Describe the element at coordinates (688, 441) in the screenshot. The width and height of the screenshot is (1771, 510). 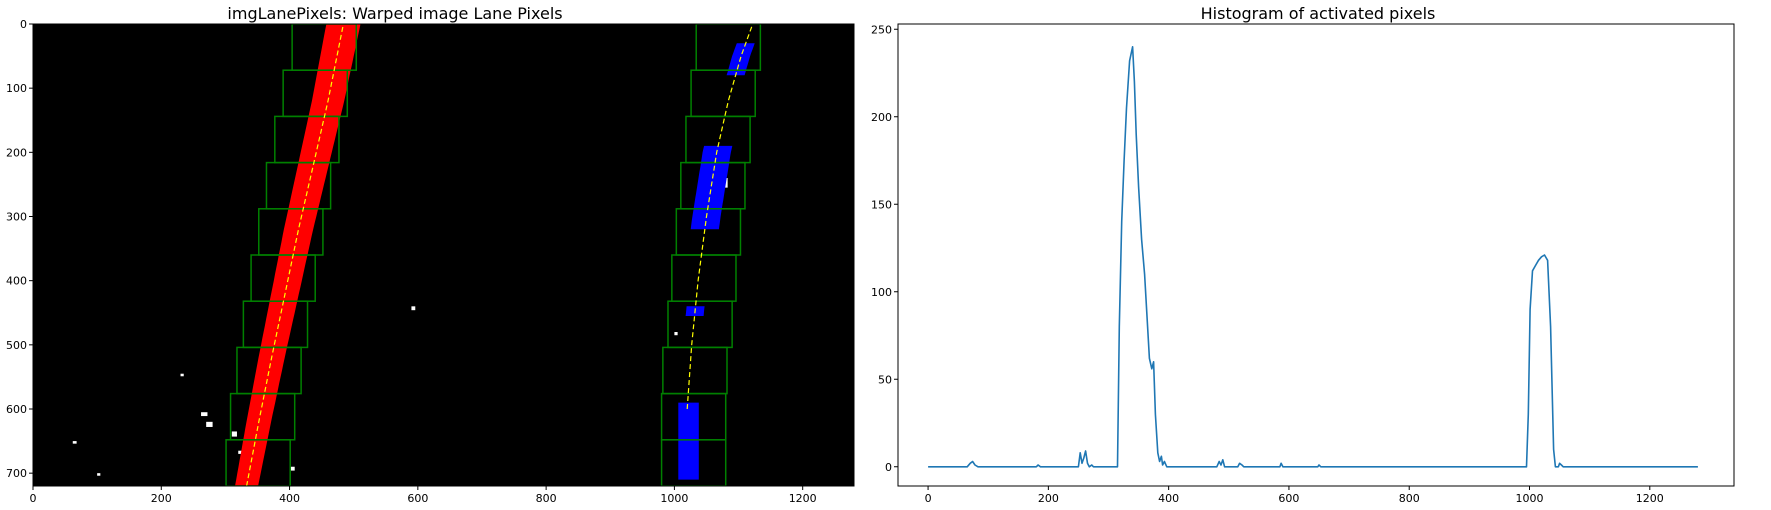
I see `right-lane-pixels` at that location.